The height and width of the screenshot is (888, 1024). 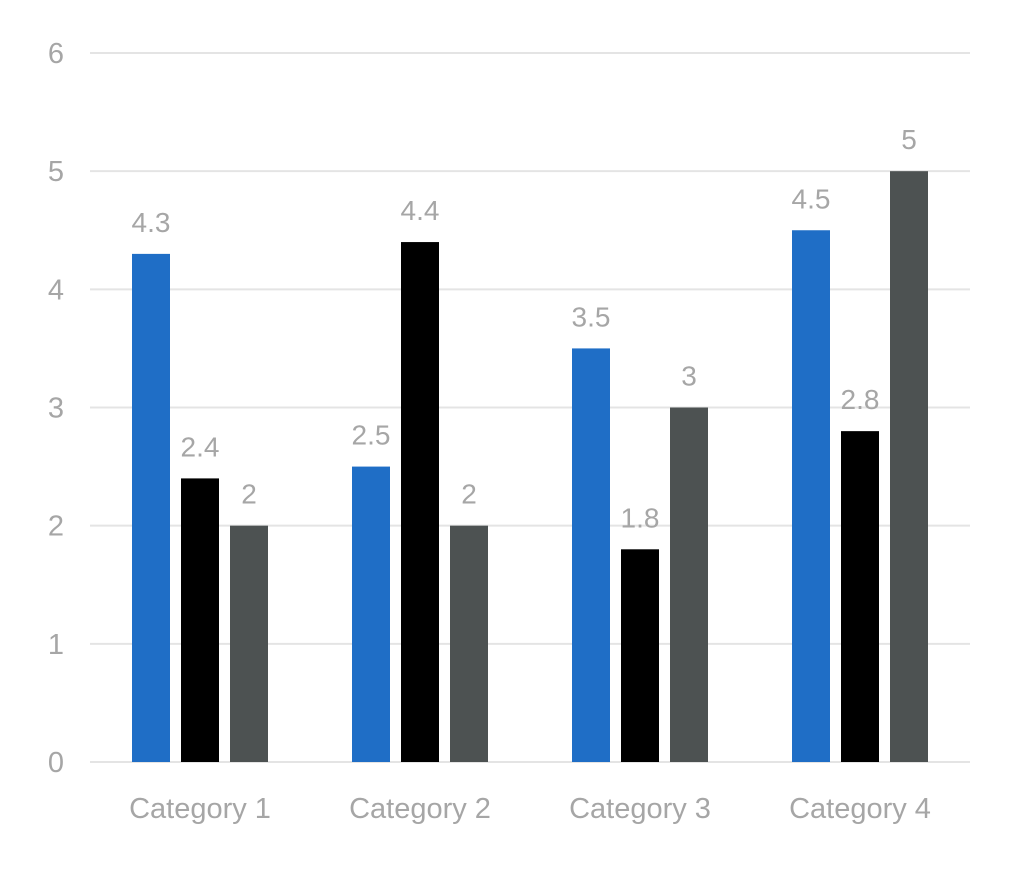 I want to click on y-axis-ticks: 0 1 2 3 4 5 6, so click(x=56, y=408).